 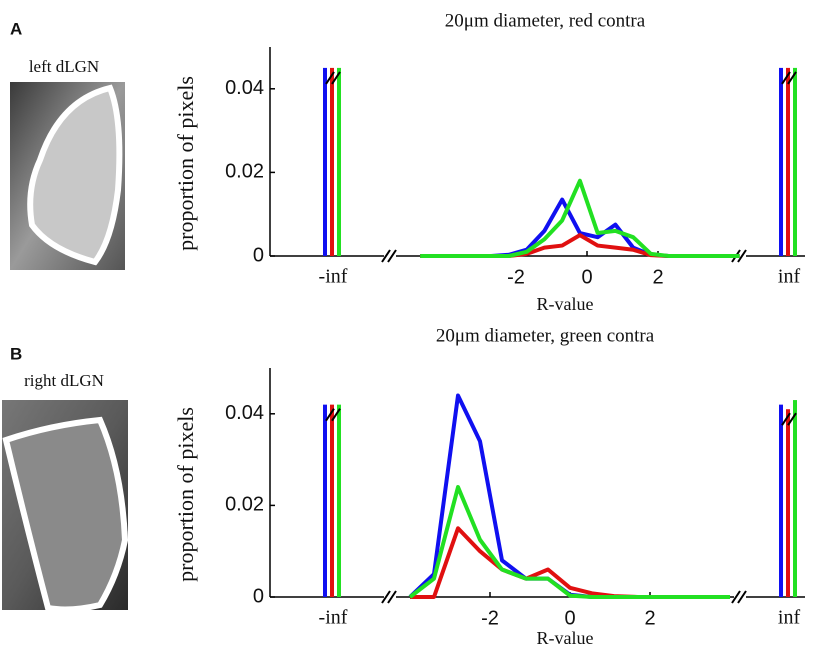 What do you see at coordinates (545, 20) in the screenshot?
I see `chart-title: 20μm diameter, red contra` at bounding box center [545, 20].